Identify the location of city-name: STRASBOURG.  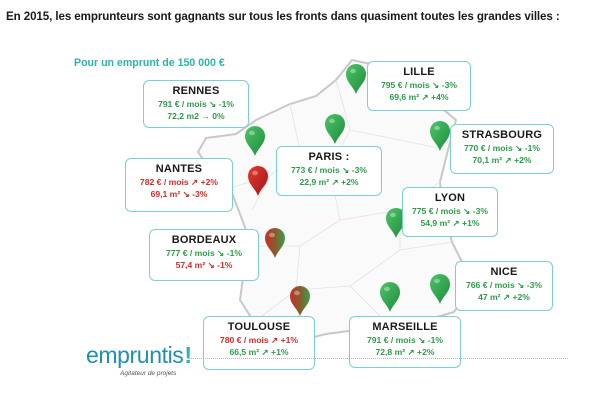
(502, 135).